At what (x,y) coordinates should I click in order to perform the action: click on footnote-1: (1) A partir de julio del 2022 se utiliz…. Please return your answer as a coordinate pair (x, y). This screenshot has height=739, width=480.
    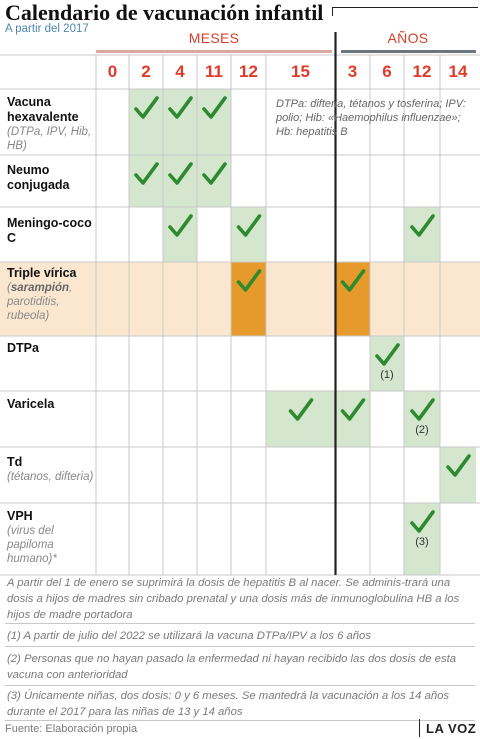
    Looking at the image, I should click on (189, 636).